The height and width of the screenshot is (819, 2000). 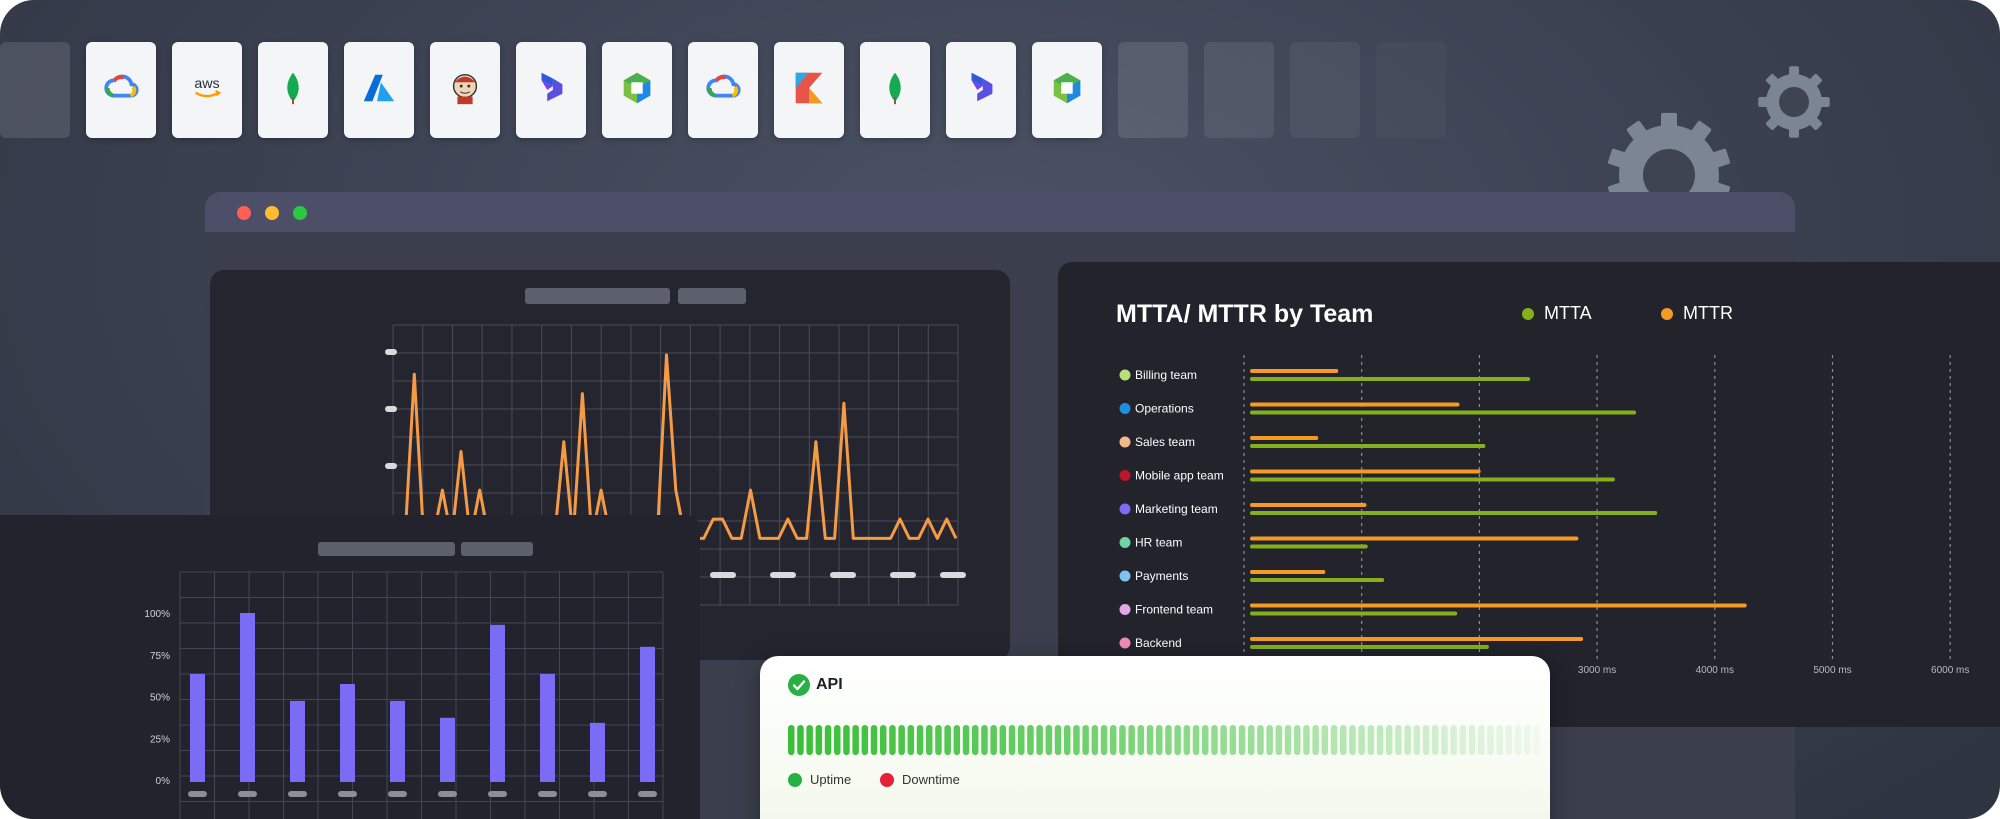 What do you see at coordinates (1697, 313) in the screenshot?
I see `legend-mttr: MTTR` at bounding box center [1697, 313].